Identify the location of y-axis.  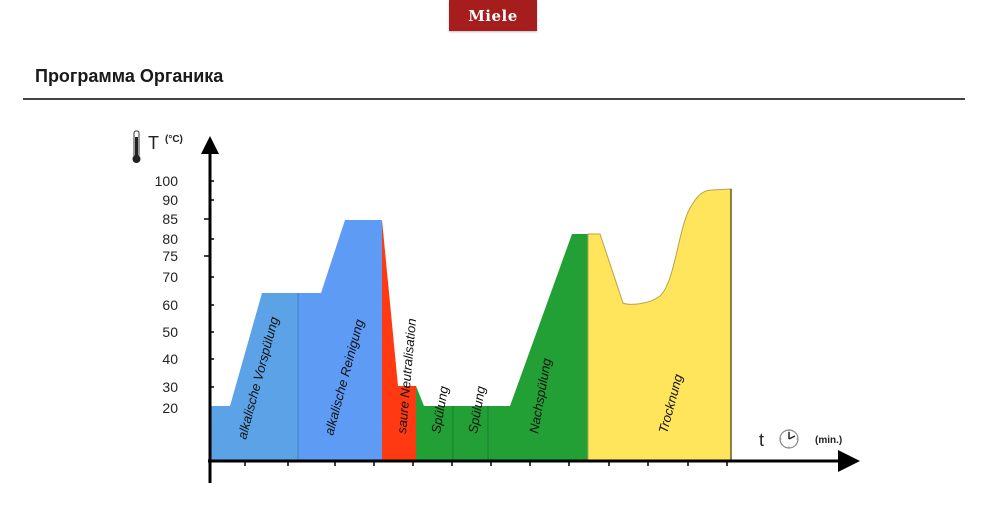
(210, 309).